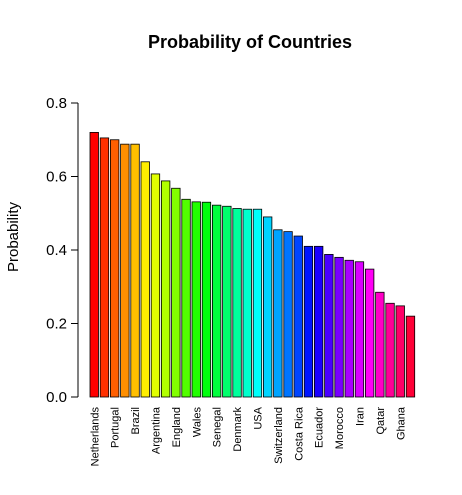 The width and height of the screenshot is (462, 495). I want to click on x-tick-label: Ecuador, so click(320, 427).